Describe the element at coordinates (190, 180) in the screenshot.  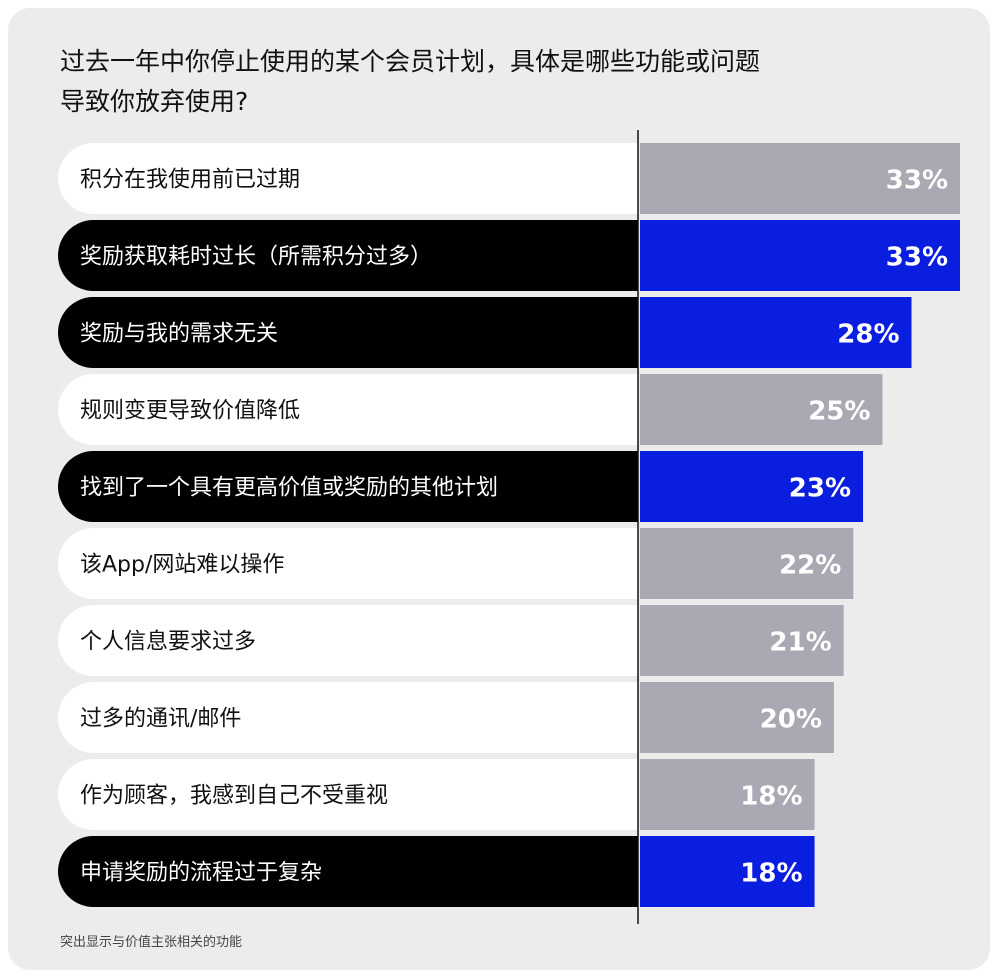
I see `category-label: 积分在我使用前已过期` at that location.